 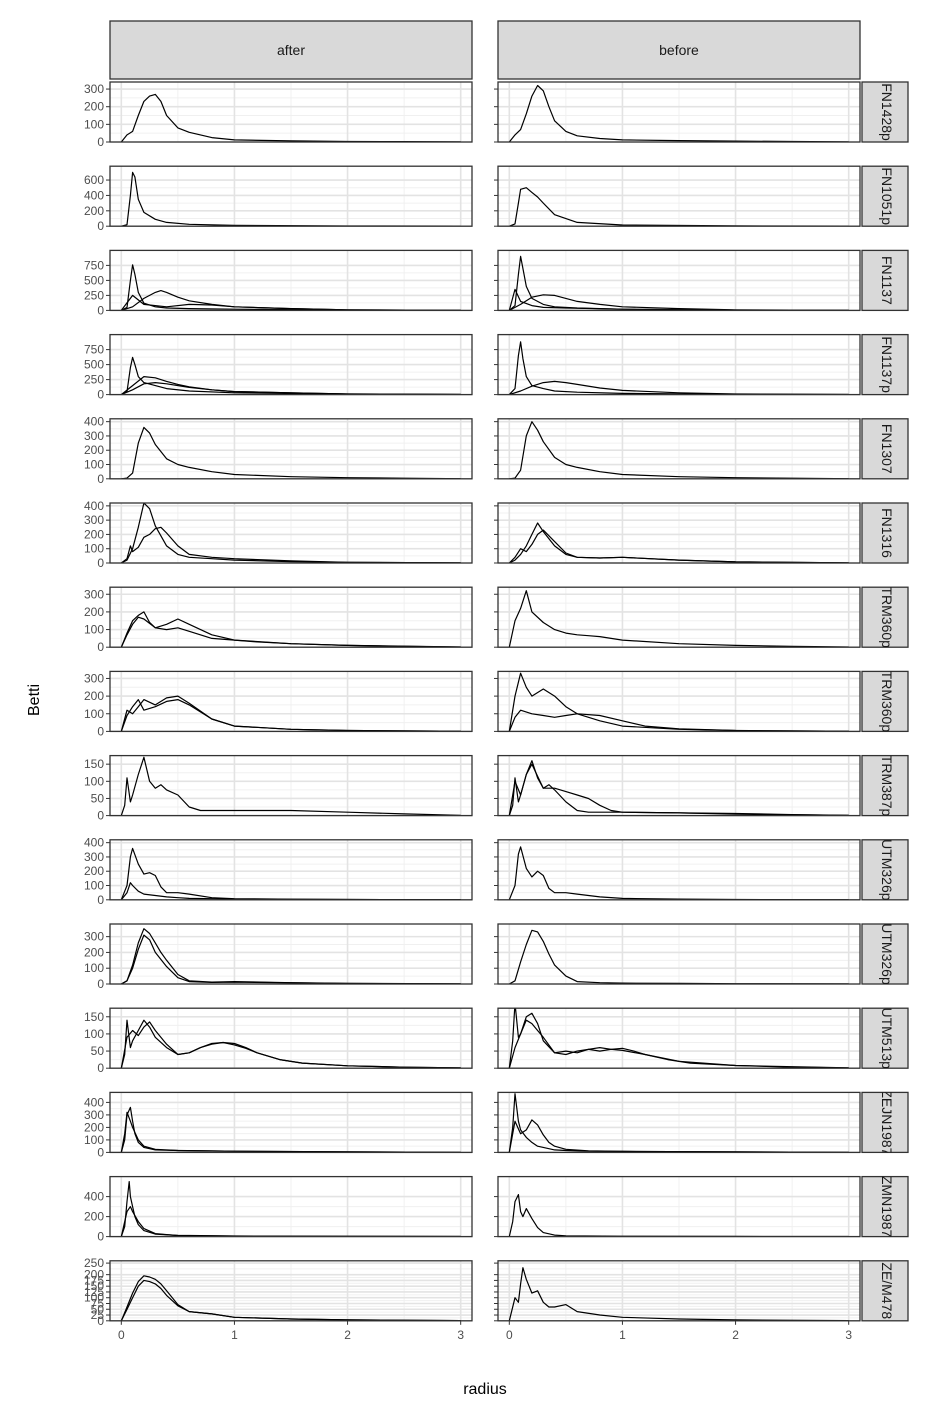 I want to click on y-tick-label: 500, so click(x=94, y=365).